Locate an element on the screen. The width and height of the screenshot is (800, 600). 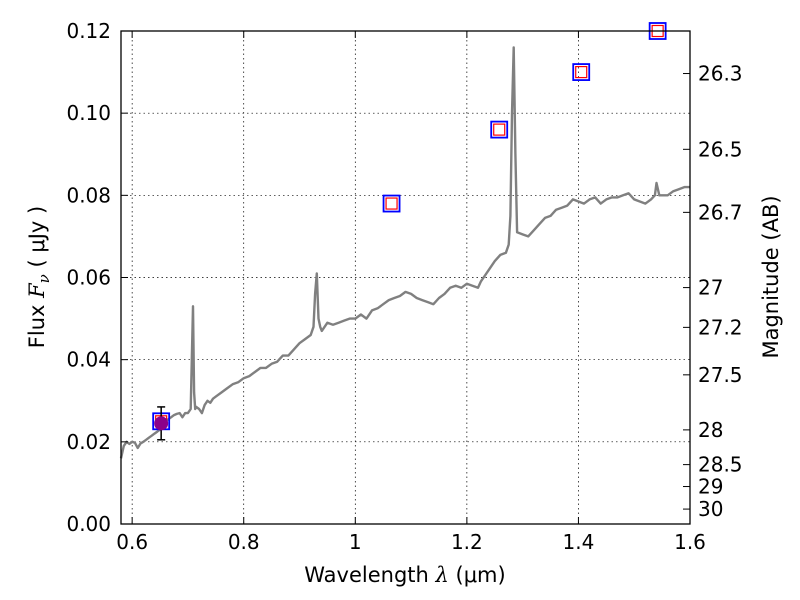
mag-tick-label: 27.5 is located at coordinates (720, 375).